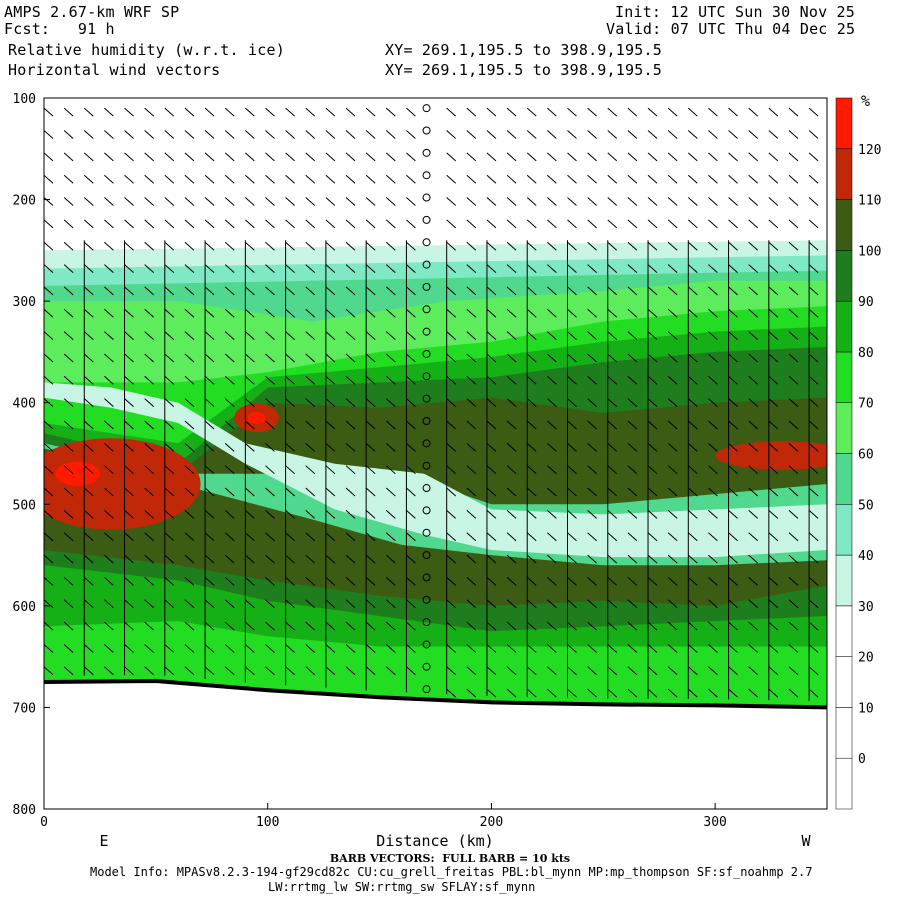 This screenshot has height=900, width=900. What do you see at coordinates (402, 887) in the screenshot?
I see `model-info-physics: LW:rrtmg_lw SW:rrtmg_sw SFLAY:sf_mynn` at bounding box center [402, 887].